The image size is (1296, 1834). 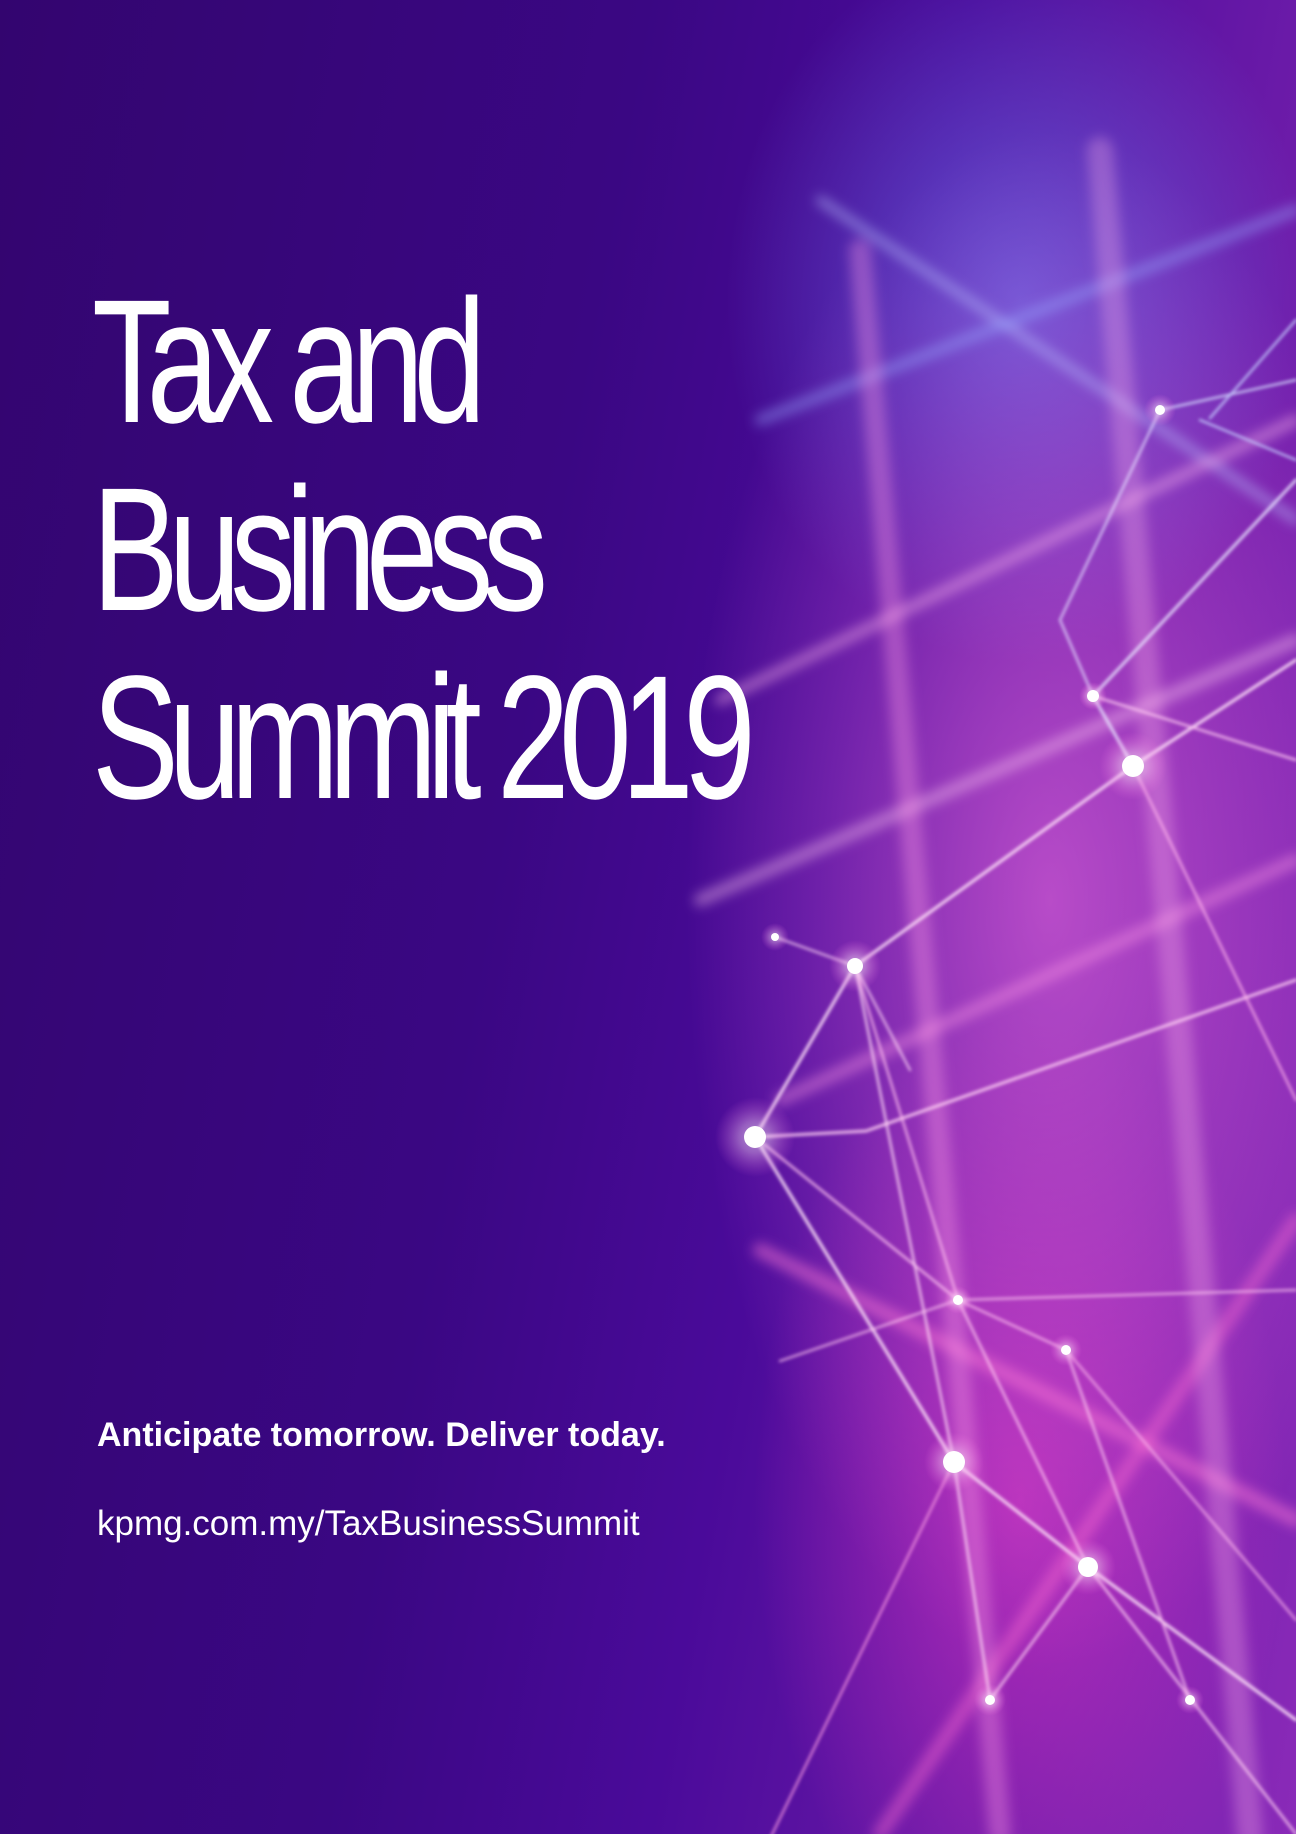 I want to click on title-line-3: Summit 2019, so click(x=424, y=738).